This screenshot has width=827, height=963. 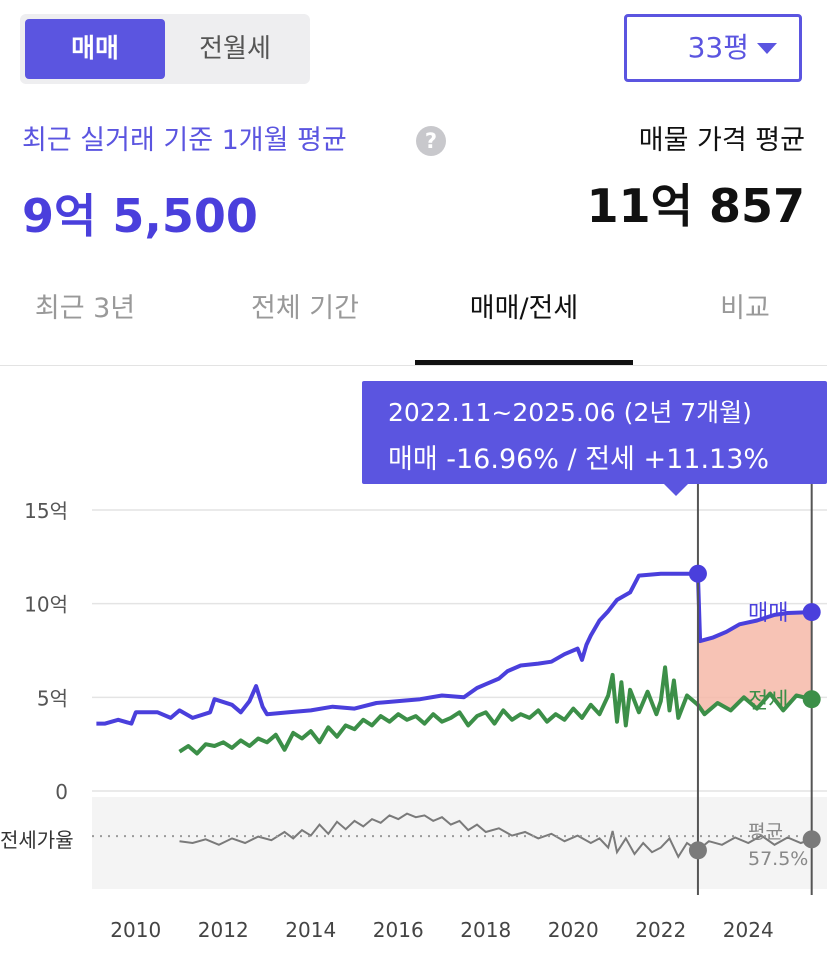 I want to click on y-tick-label: 5억, so click(x=52, y=698).